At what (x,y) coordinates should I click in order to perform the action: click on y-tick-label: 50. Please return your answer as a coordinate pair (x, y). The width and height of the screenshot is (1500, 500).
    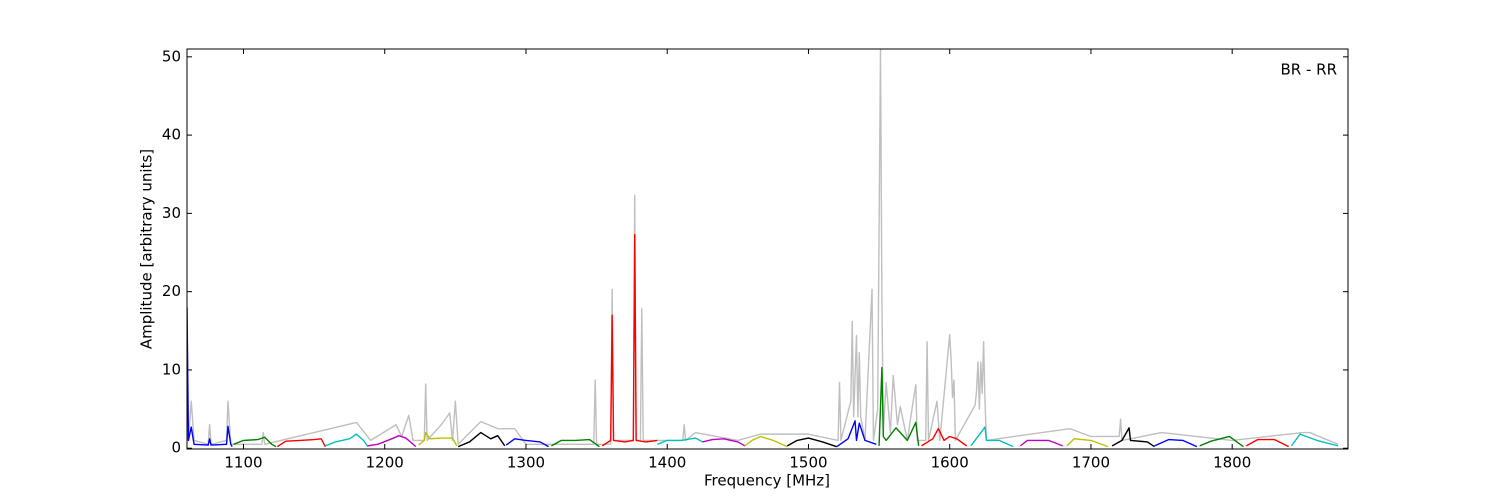
    Looking at the image, I should click on (171, 56).